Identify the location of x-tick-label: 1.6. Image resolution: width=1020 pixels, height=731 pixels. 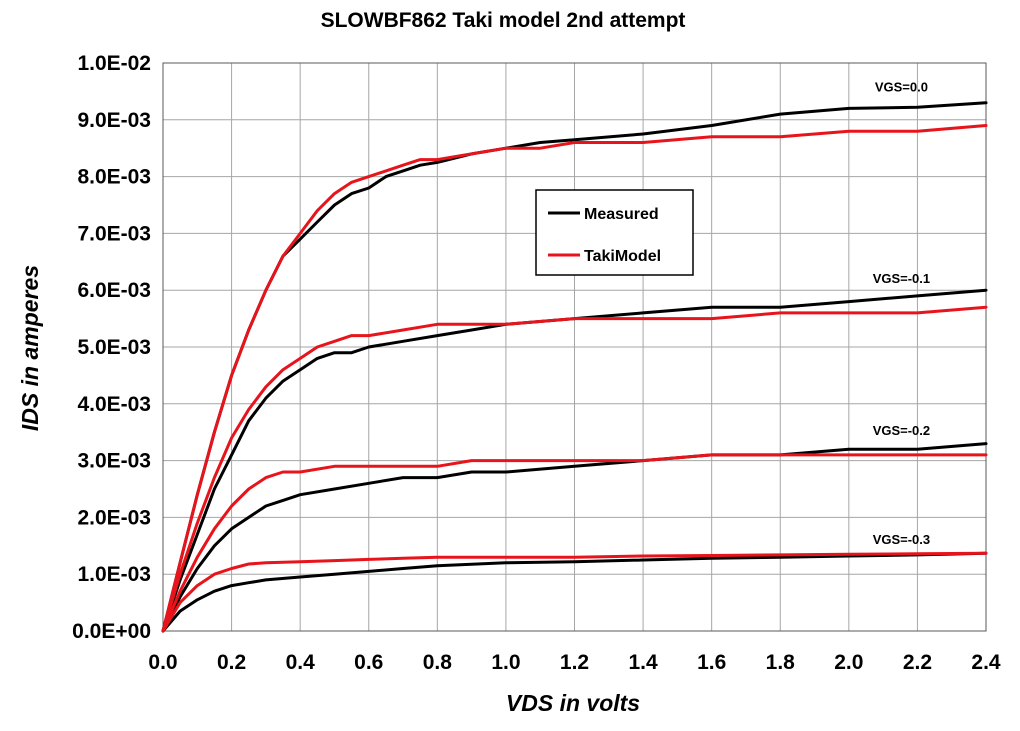
(711, 662).